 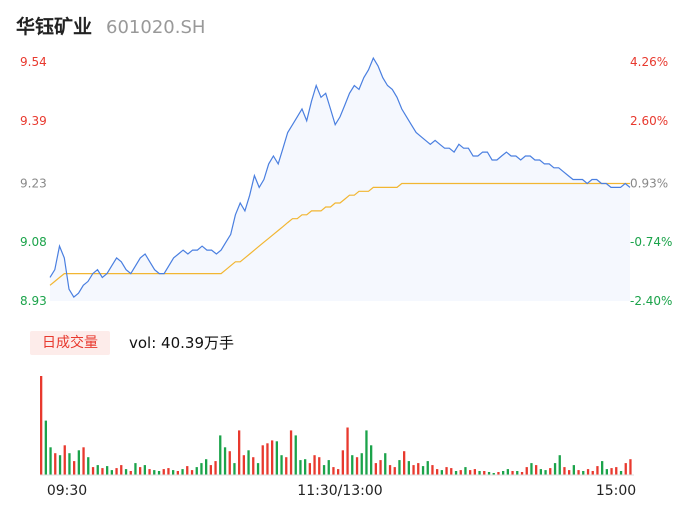 I want to click on y-right-tick: -2.40%, so click(x=651, y=301).